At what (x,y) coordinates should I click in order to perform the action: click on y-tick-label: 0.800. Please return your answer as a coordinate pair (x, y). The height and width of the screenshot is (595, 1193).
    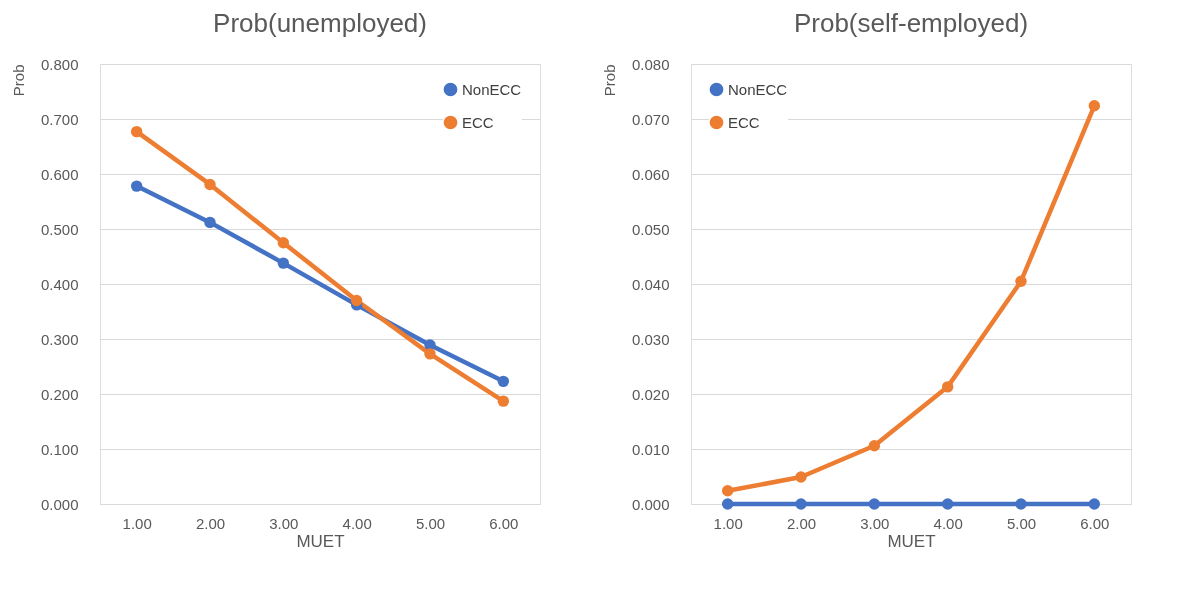
    Looking at the image, I should click on (59, 64).